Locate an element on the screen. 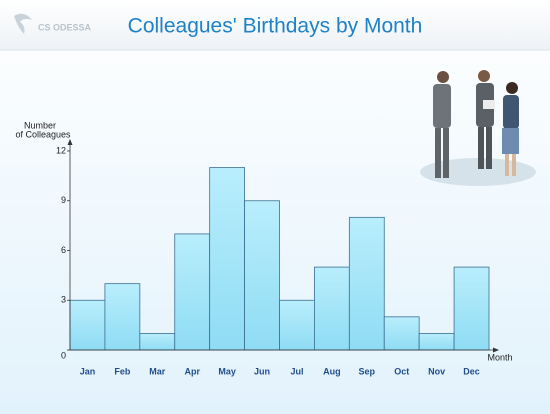 The height and width of the screenshot is (414, 550). y-axis-arrow is located at coordinates (70, 142).